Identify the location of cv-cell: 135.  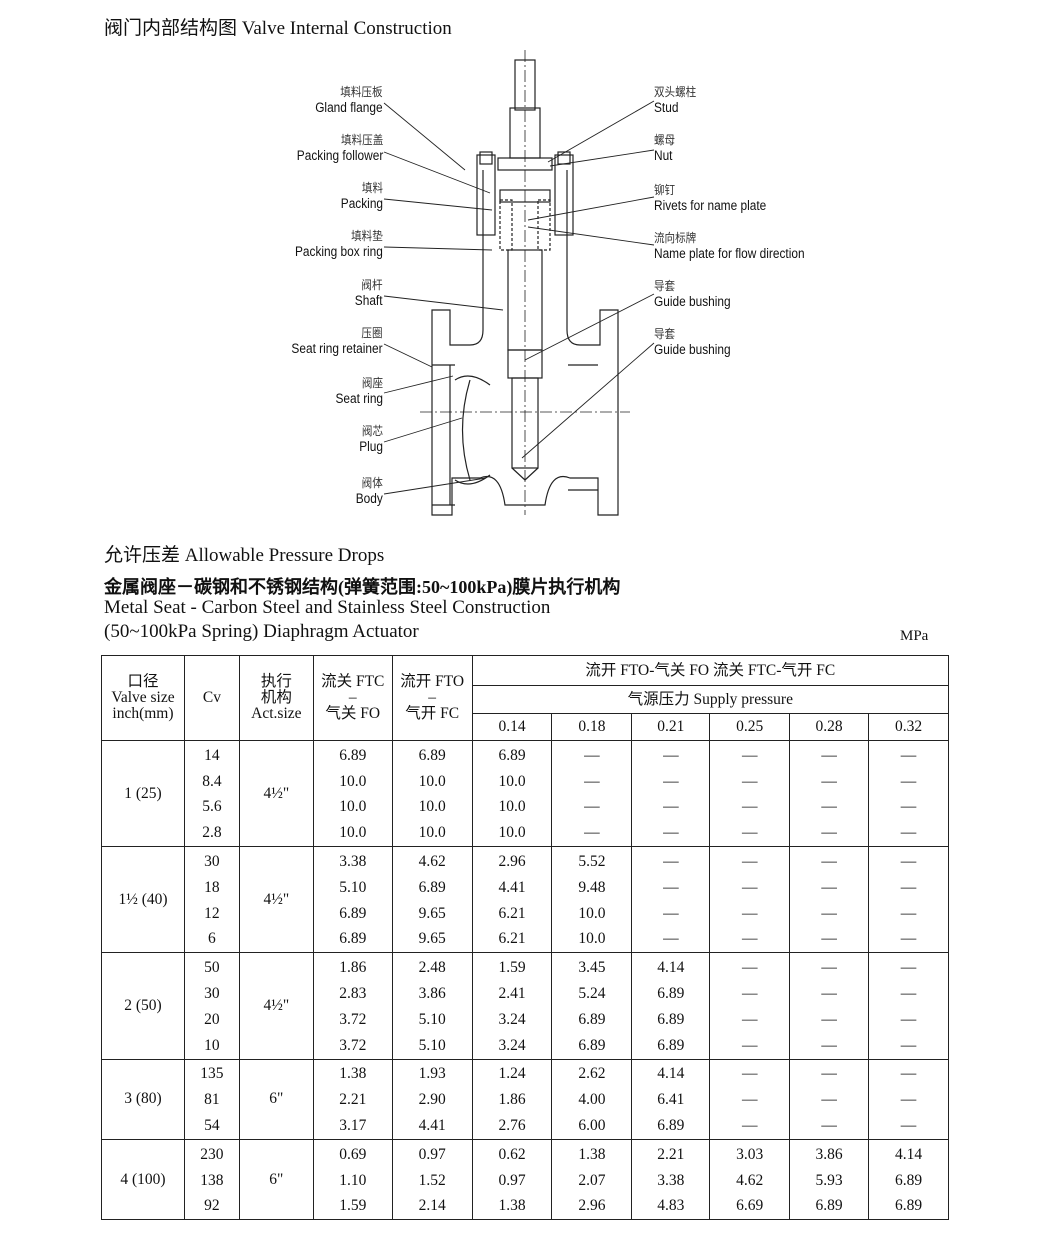
(211, 1073).